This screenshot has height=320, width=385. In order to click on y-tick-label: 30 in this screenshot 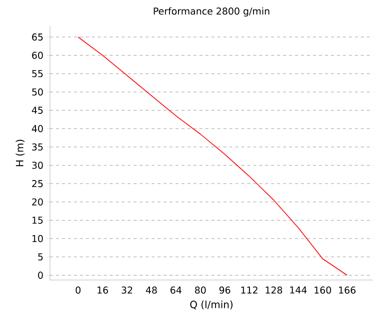, I will do `click(37, 165)`.